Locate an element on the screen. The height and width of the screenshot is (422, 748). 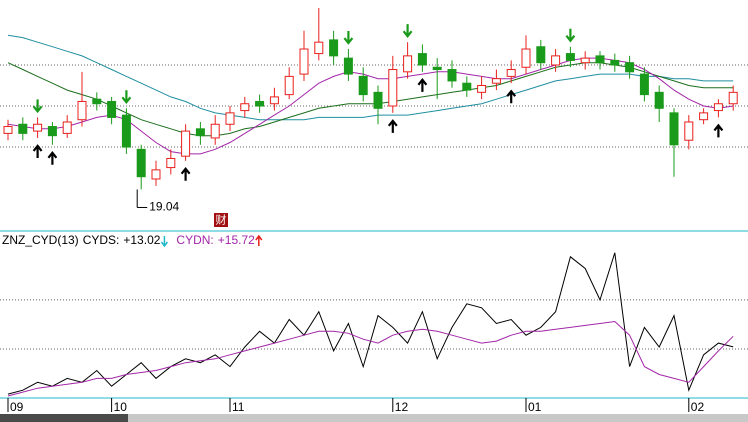
event-icon-box is located at coordinates (221, 220).